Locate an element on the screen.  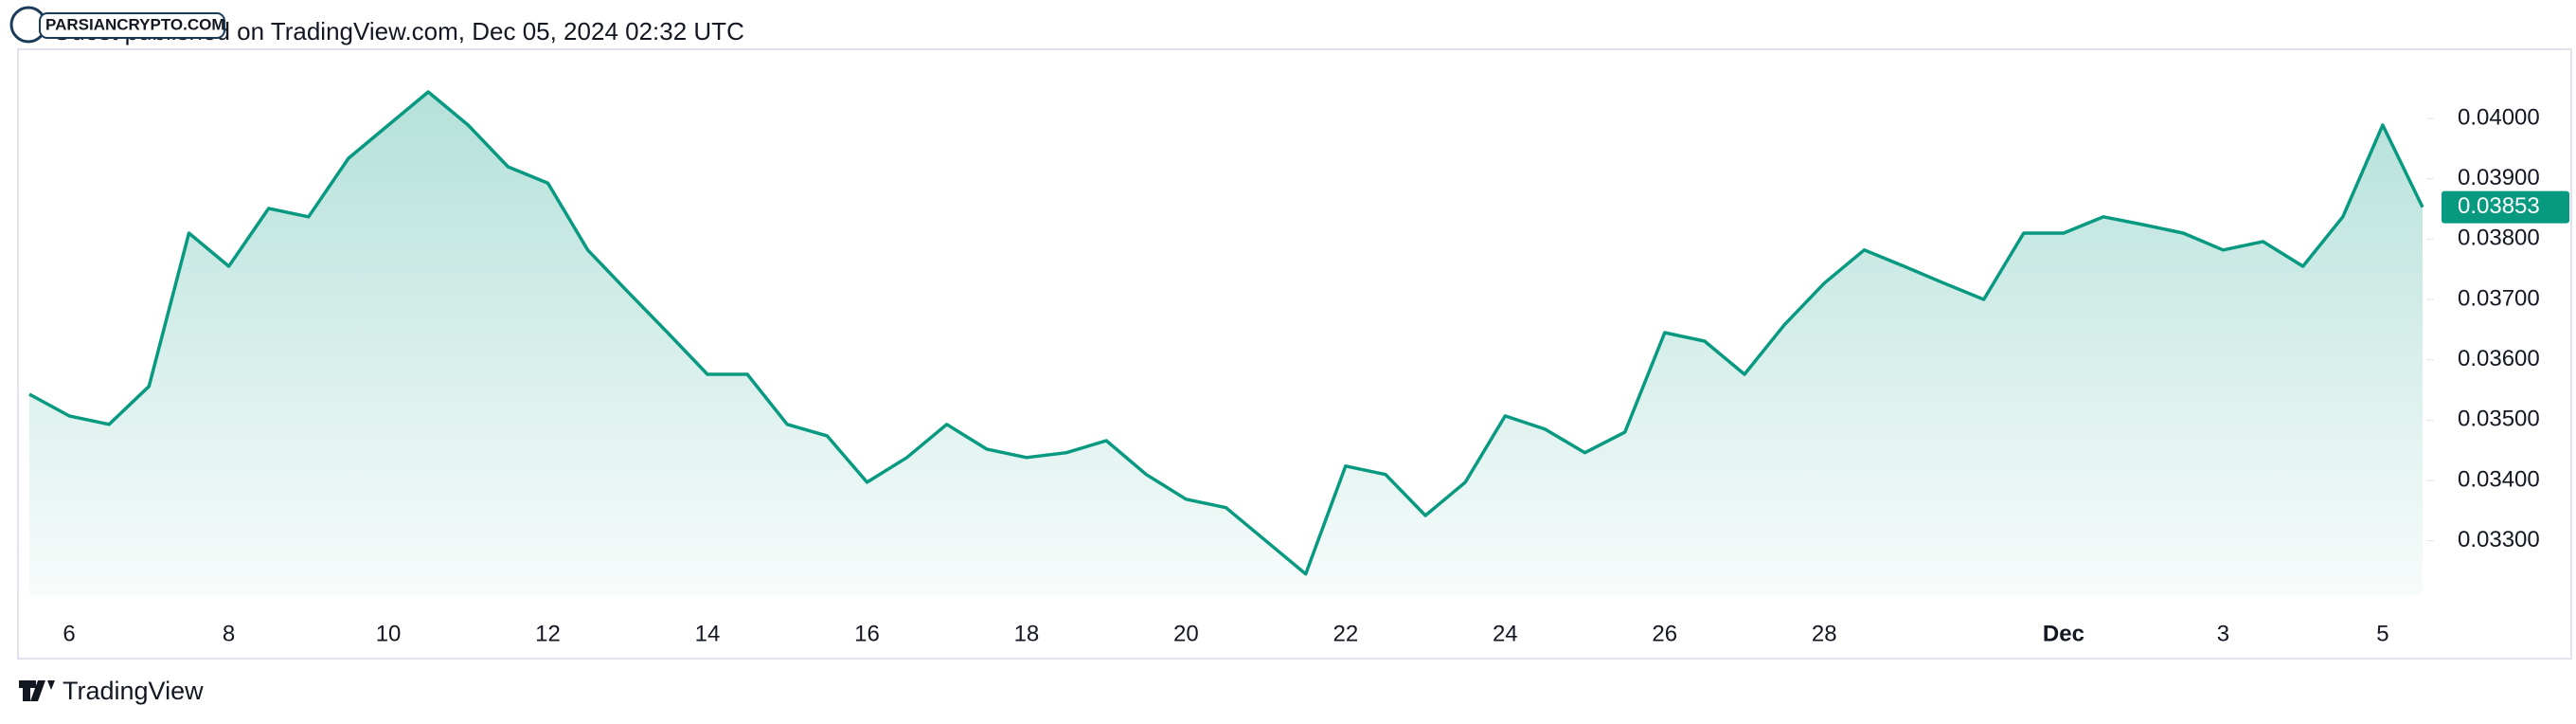
y-tick-label: 0.03400 is located at coordinates (2499, 479).